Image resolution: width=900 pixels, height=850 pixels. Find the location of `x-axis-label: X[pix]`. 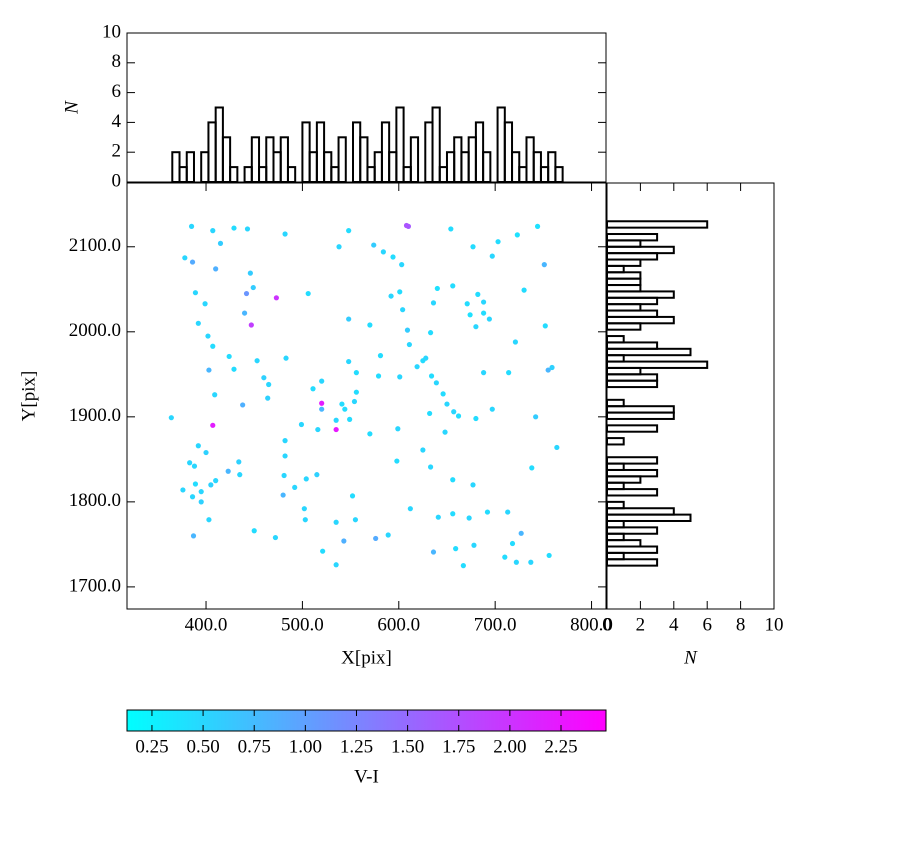

x-axis-label: X[pix] is located at coordinates (366, 657).